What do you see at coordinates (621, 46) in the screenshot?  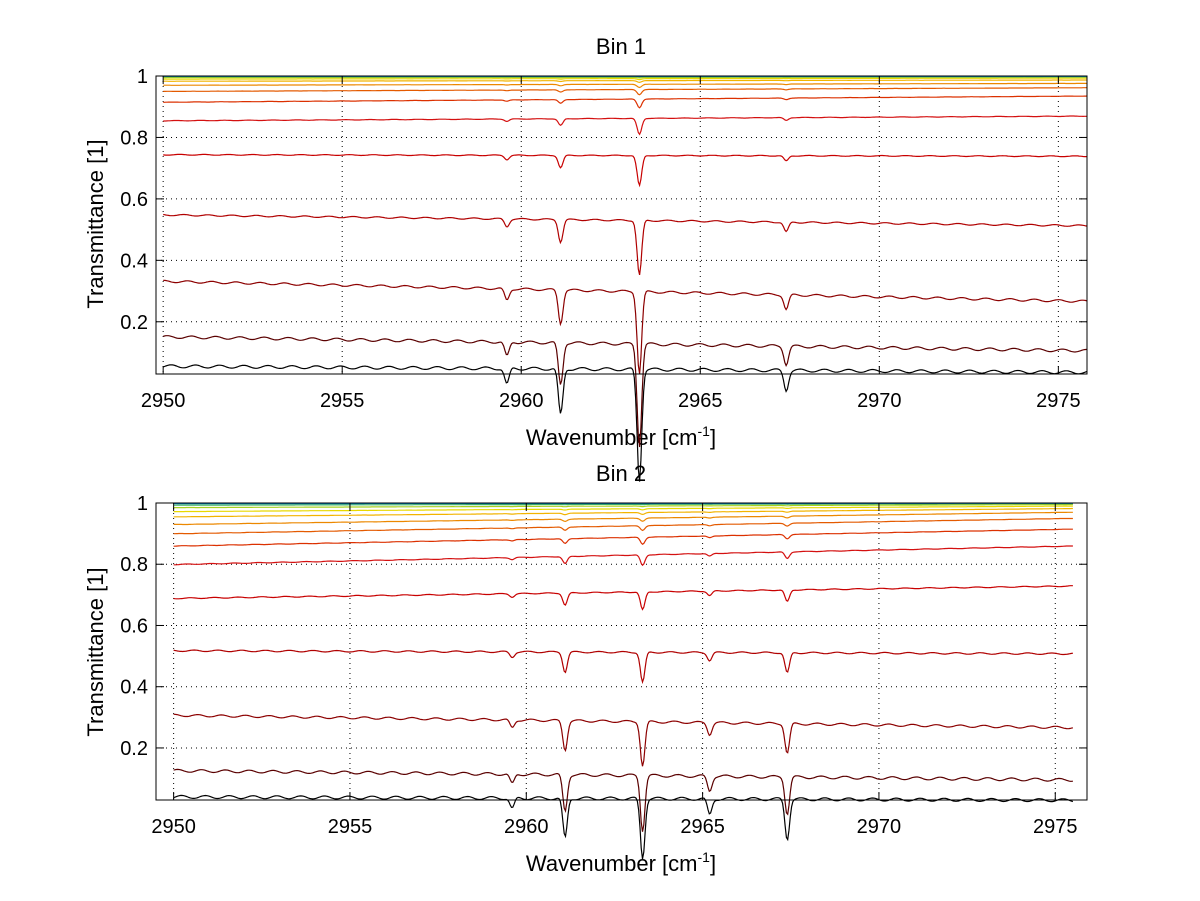 I see `chart-title: Bin 1` at bounding box center [621, 46].